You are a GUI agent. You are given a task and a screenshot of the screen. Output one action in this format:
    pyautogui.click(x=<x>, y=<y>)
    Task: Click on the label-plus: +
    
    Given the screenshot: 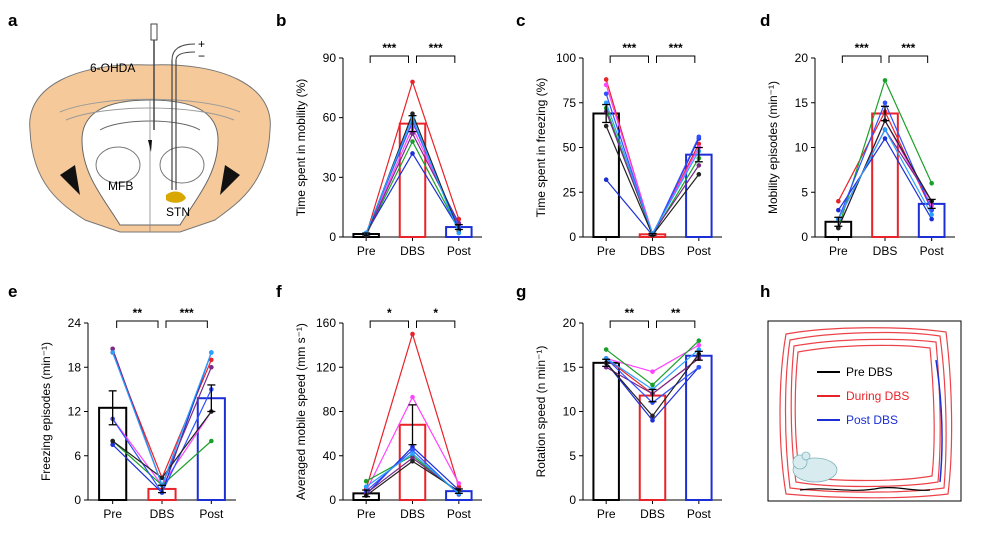 What is the action you would take?
    pyautogui.click(x=201, y=44)
    